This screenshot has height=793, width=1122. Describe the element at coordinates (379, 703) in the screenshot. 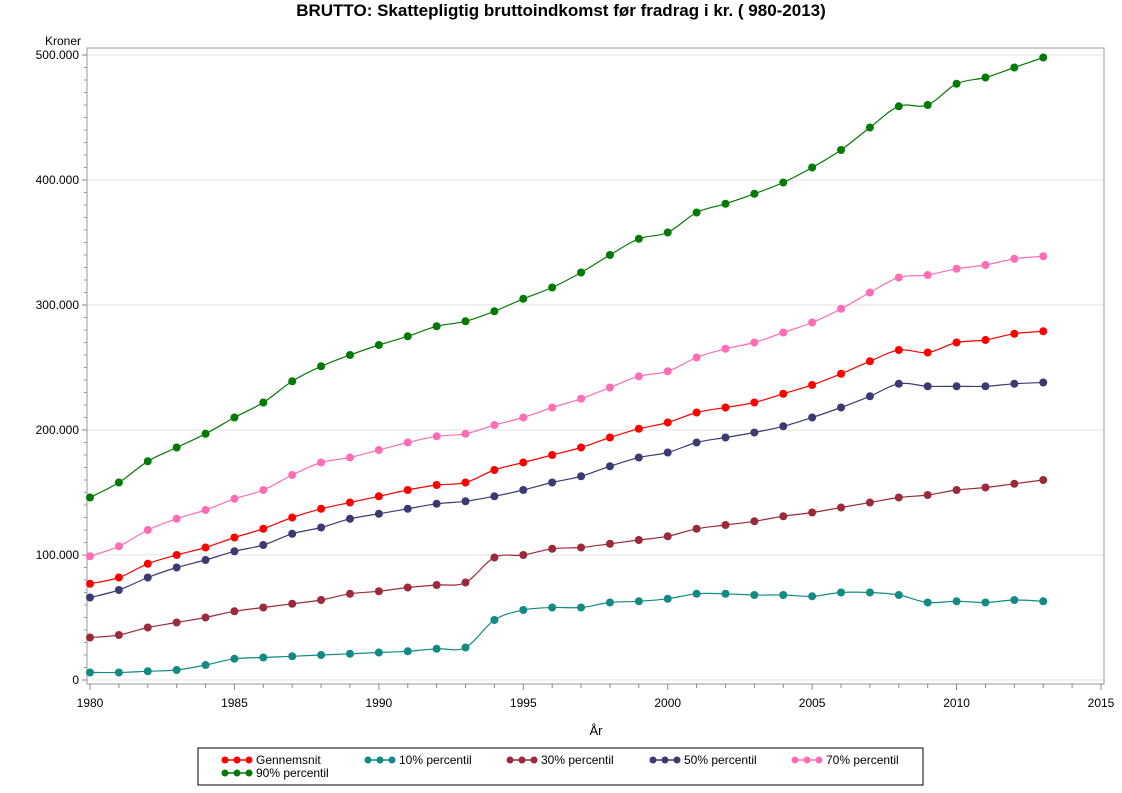

I see `x-tick-label: 1990` at that location.